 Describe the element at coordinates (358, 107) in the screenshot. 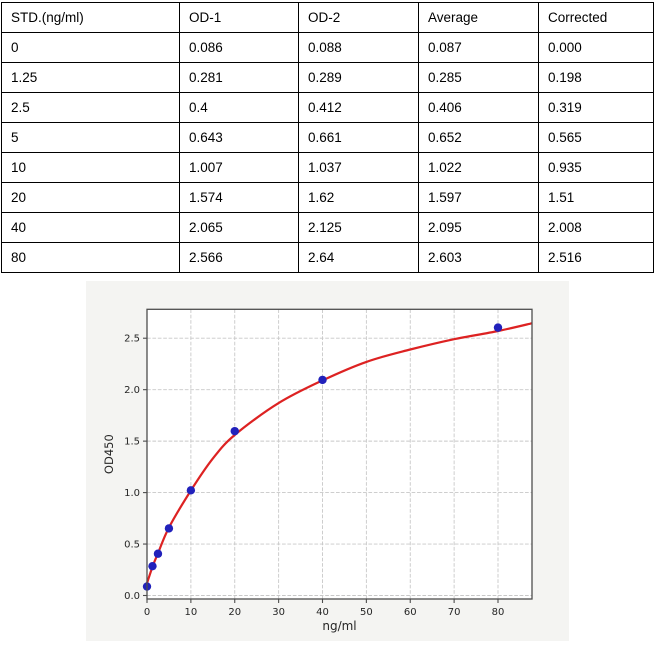

I see `table-cell: 0.412` at that location.